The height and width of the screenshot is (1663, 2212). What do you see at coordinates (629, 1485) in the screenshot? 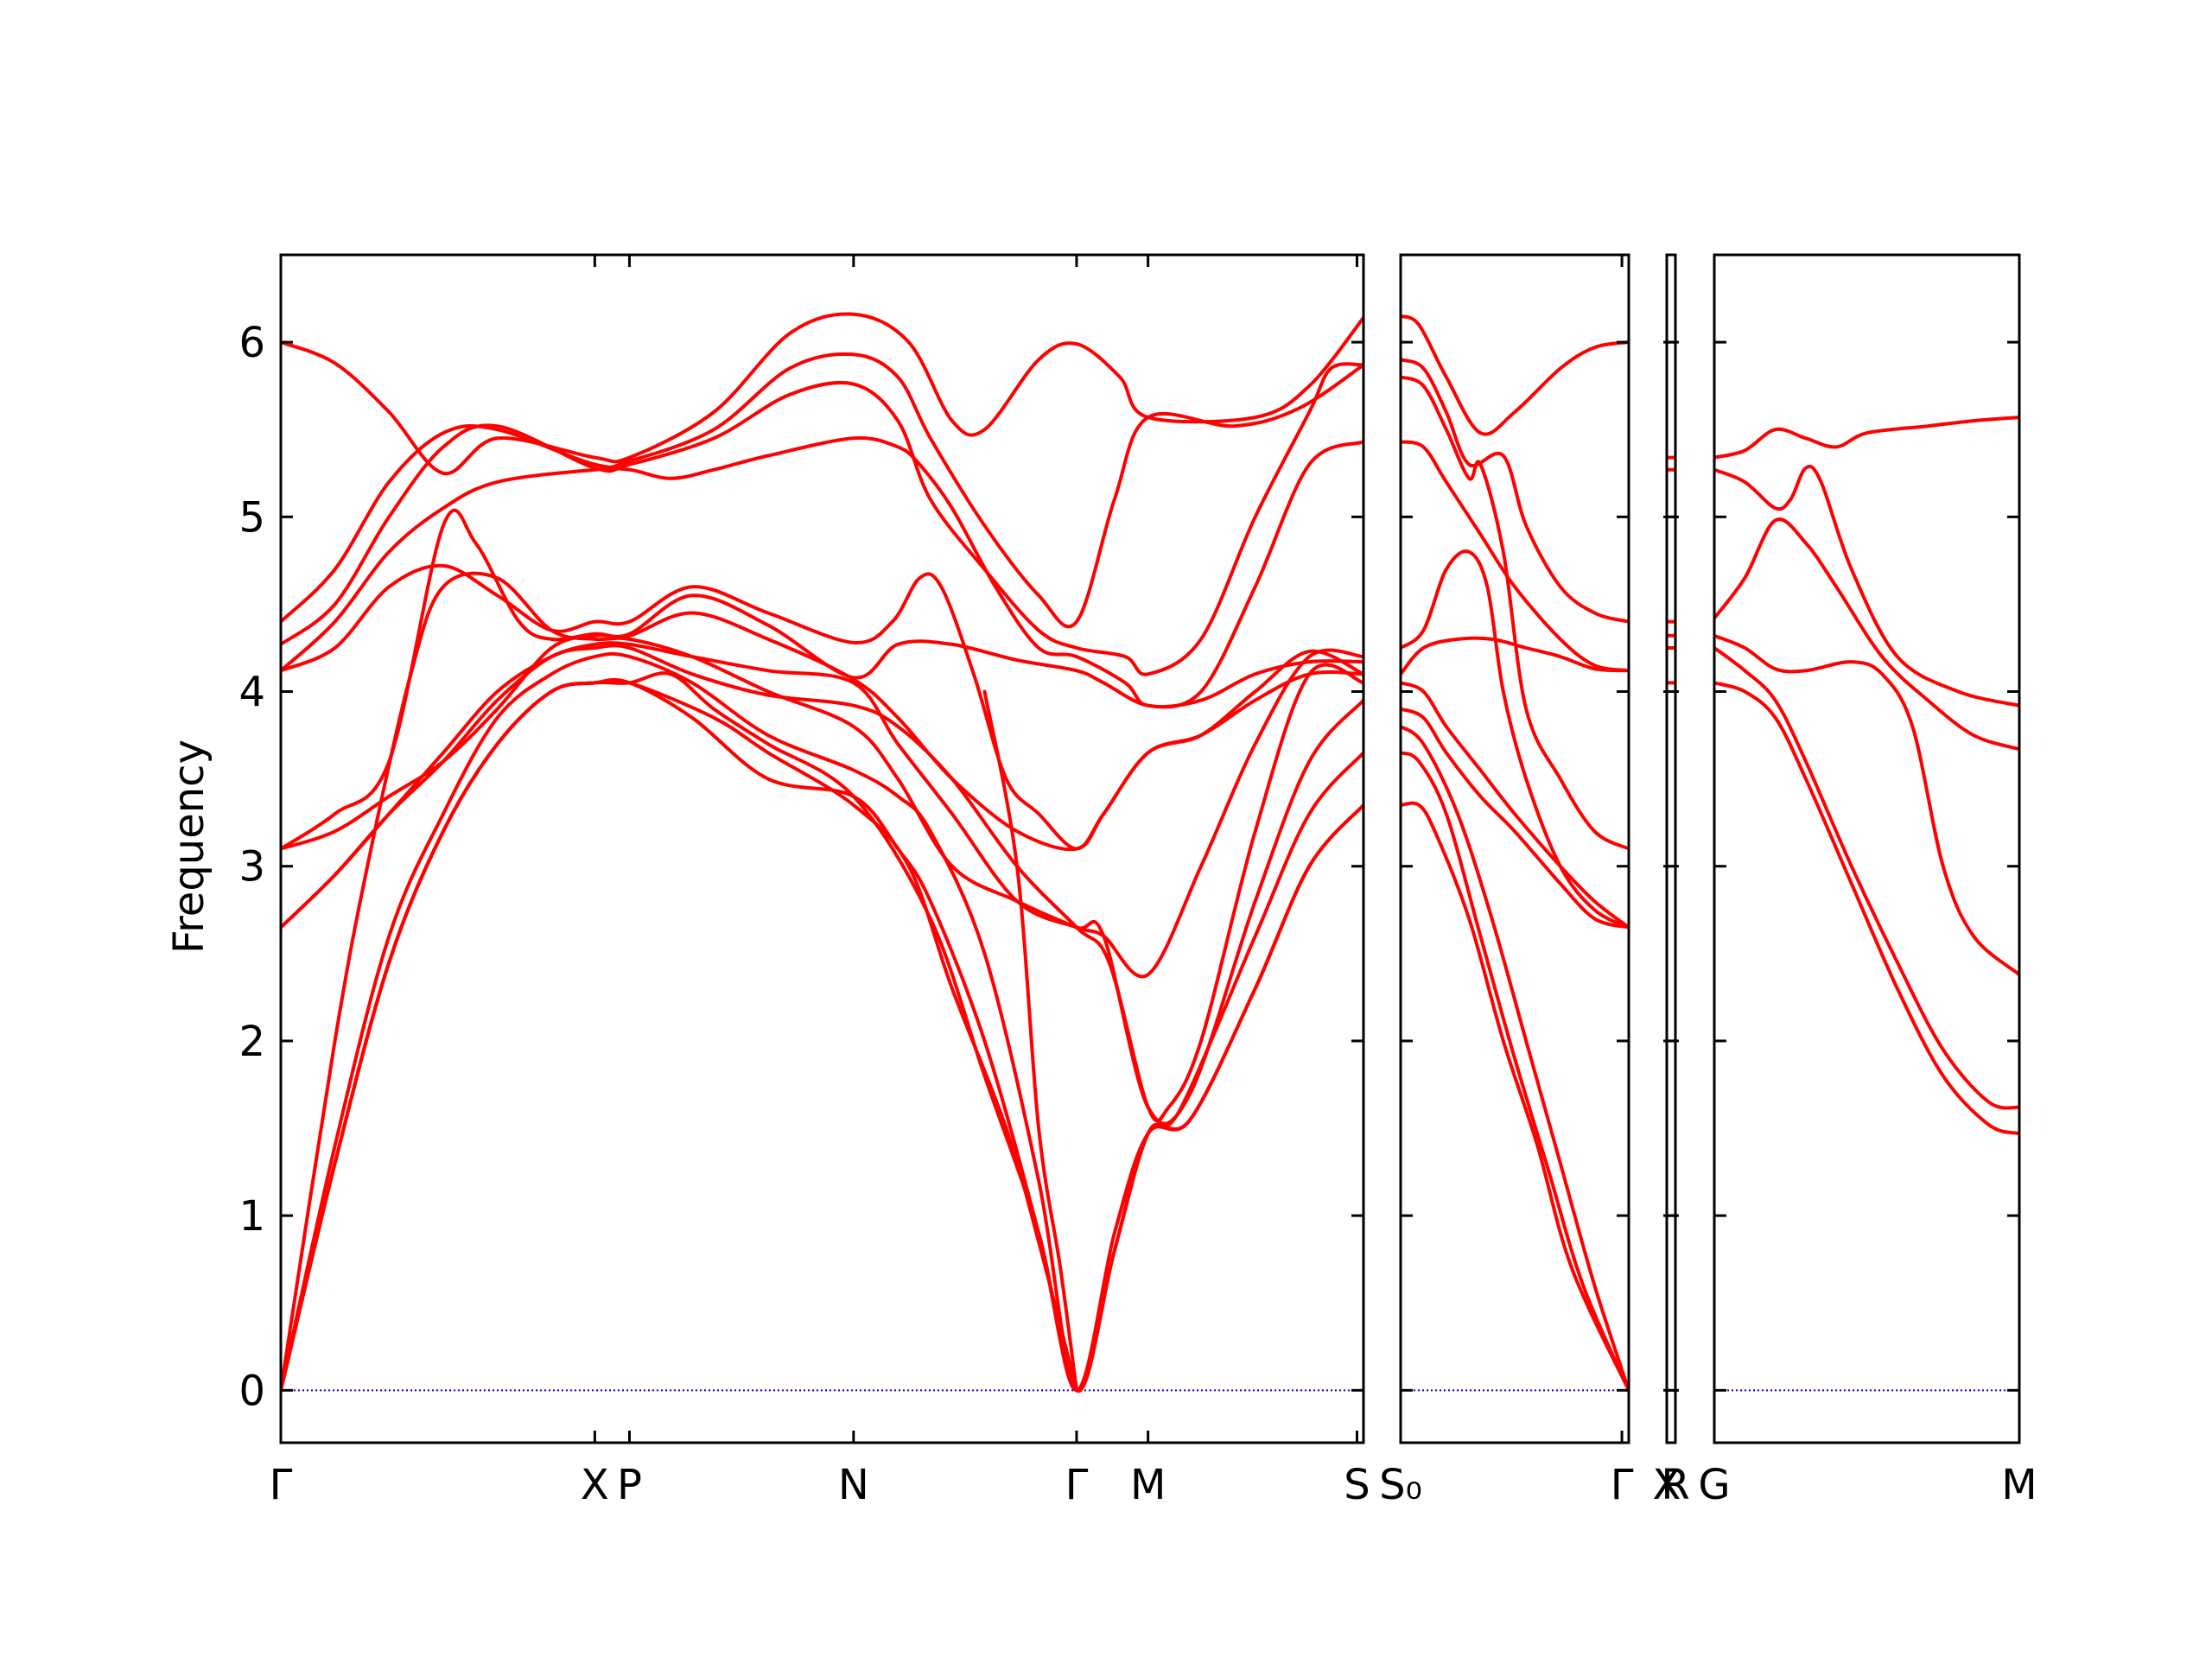
I see `x-tick-label: P` at bounding box center [629, 1485].